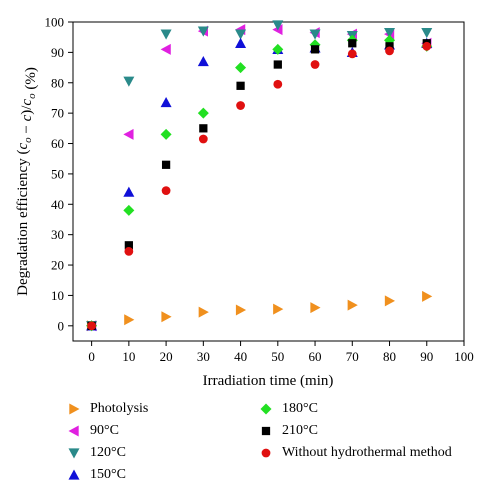  What do you see at coordinates (57, 52) in the screenshot?
I see `y-tick-label: 90` at bounding box center [57, 52].